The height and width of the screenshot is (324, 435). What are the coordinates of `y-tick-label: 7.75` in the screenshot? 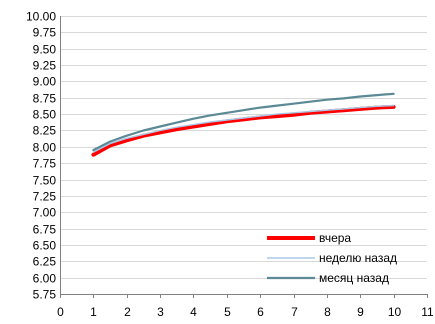 It's located at (45, 164).